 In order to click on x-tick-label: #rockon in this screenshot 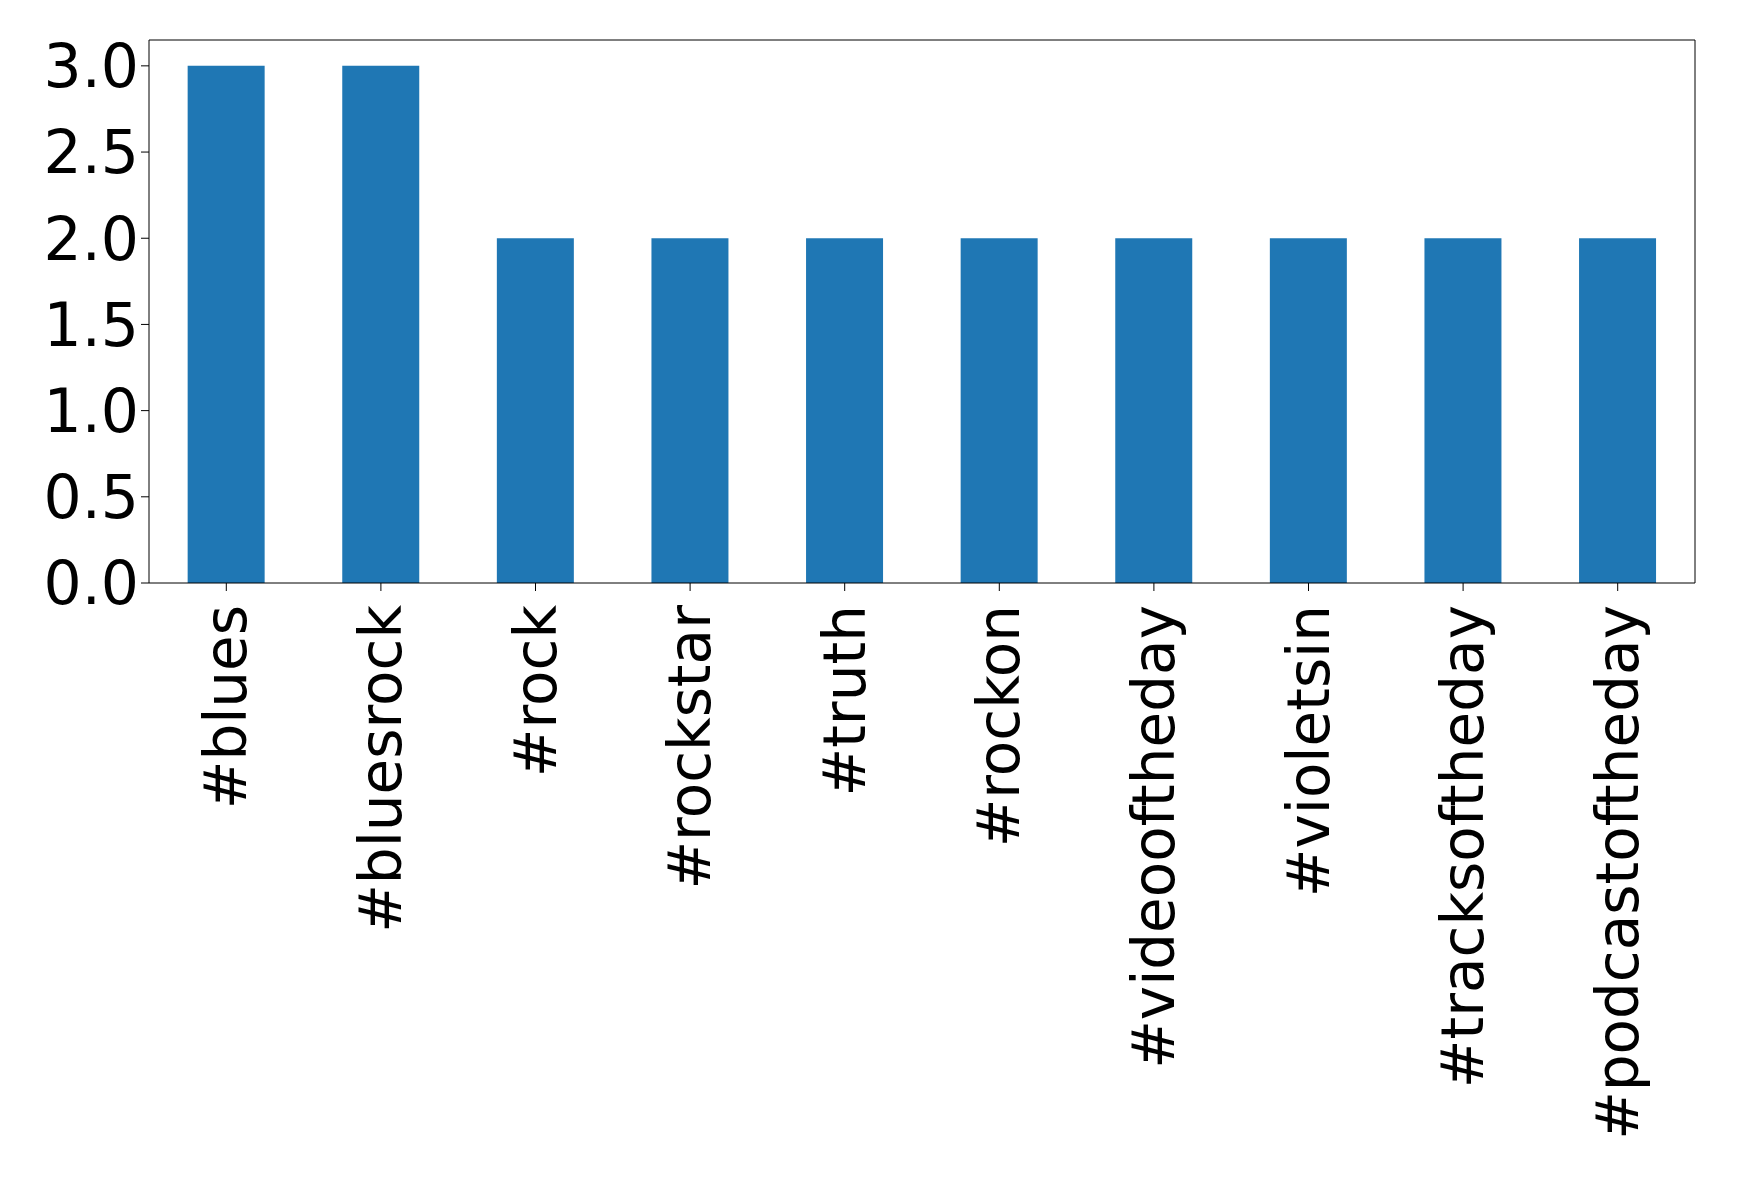, I will do `click(999, 726)`.